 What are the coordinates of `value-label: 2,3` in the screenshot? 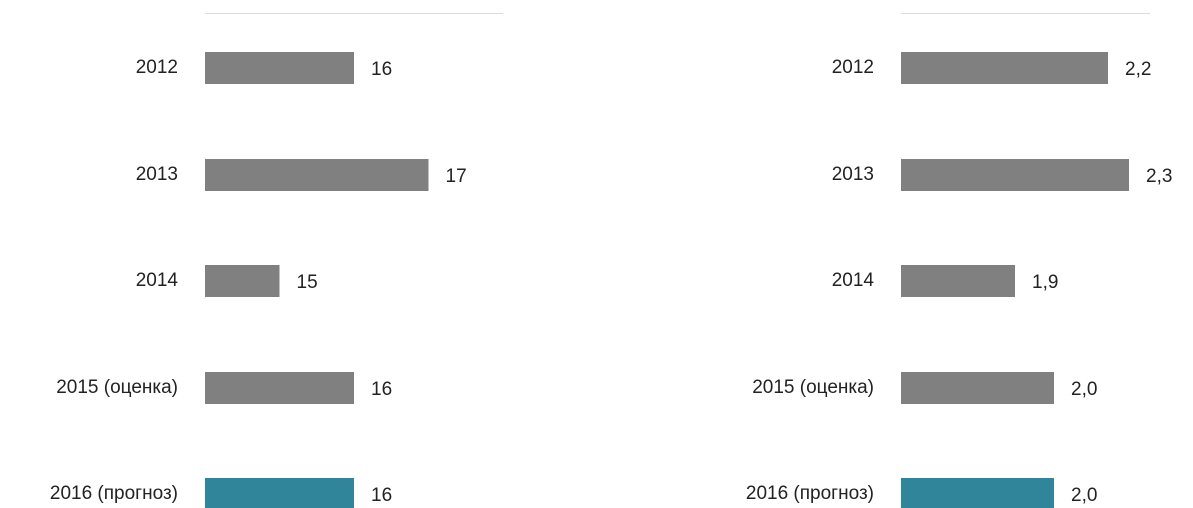 It's located at (1159, 176).